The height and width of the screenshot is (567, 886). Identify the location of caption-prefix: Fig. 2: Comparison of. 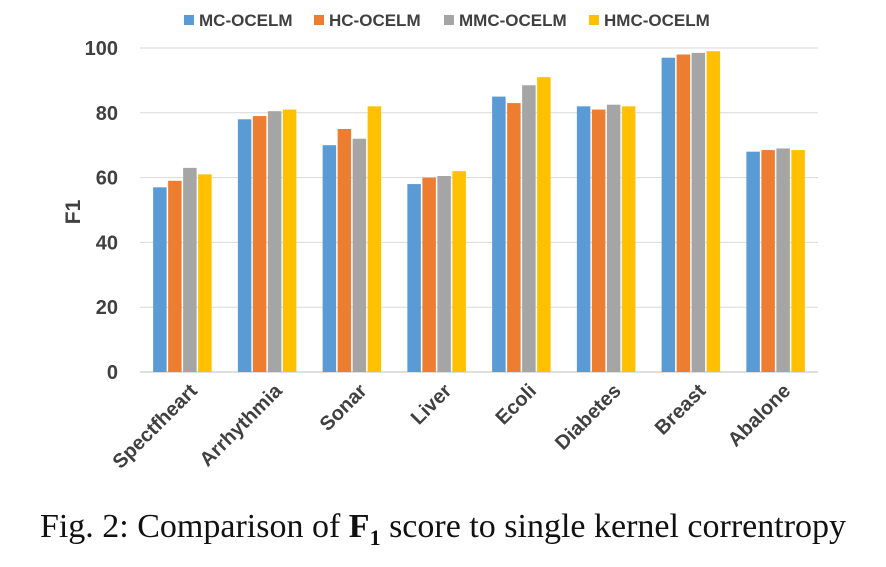
(194, 526).